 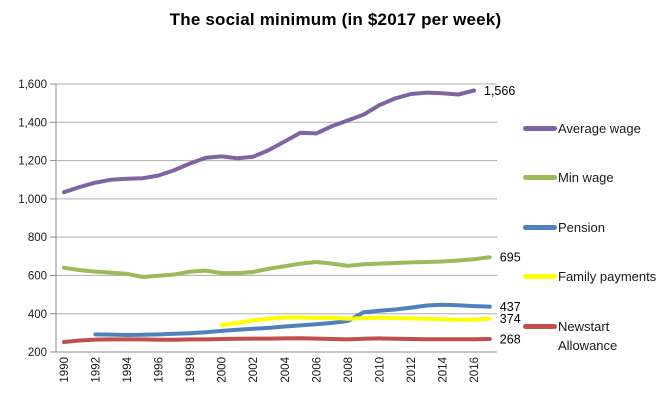 I want to click on end-label-pension: 437, so click(x=510, y=307).